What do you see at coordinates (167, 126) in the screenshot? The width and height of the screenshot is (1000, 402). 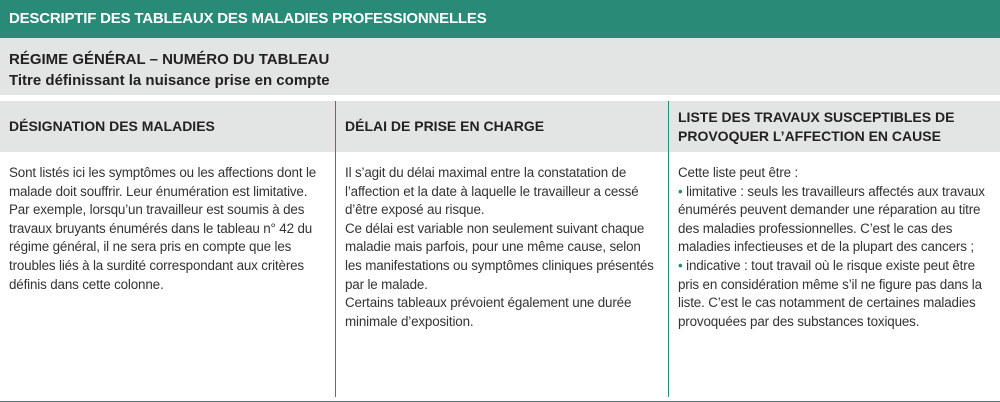 I see `column-header: DÉSIGNATION DES MALADIES` at bounding box center [167, 126].